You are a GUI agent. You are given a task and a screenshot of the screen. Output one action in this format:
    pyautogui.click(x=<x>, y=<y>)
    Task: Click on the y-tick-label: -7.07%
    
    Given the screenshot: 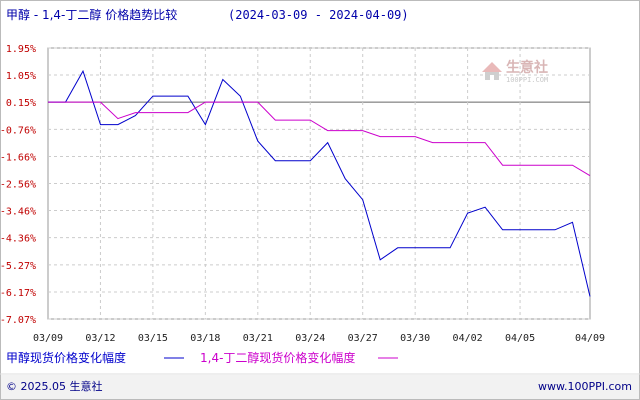 What is the action you would take?
    pyautogui.click(x=18, y=320)
    